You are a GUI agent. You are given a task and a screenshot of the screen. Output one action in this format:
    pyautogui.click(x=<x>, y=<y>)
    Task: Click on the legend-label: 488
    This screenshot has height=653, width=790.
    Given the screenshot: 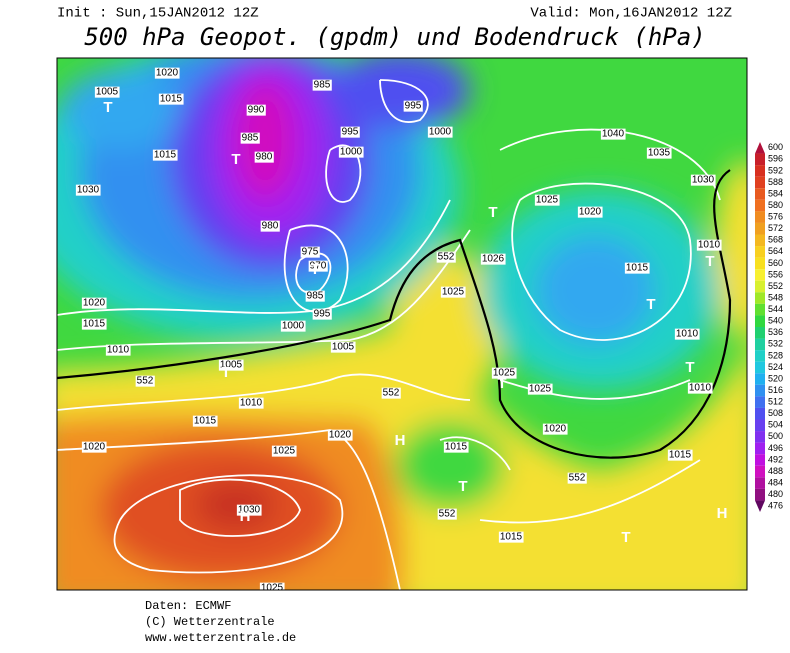 What is the action you would take?
    pyautogui.click(x=775, y=471)
    